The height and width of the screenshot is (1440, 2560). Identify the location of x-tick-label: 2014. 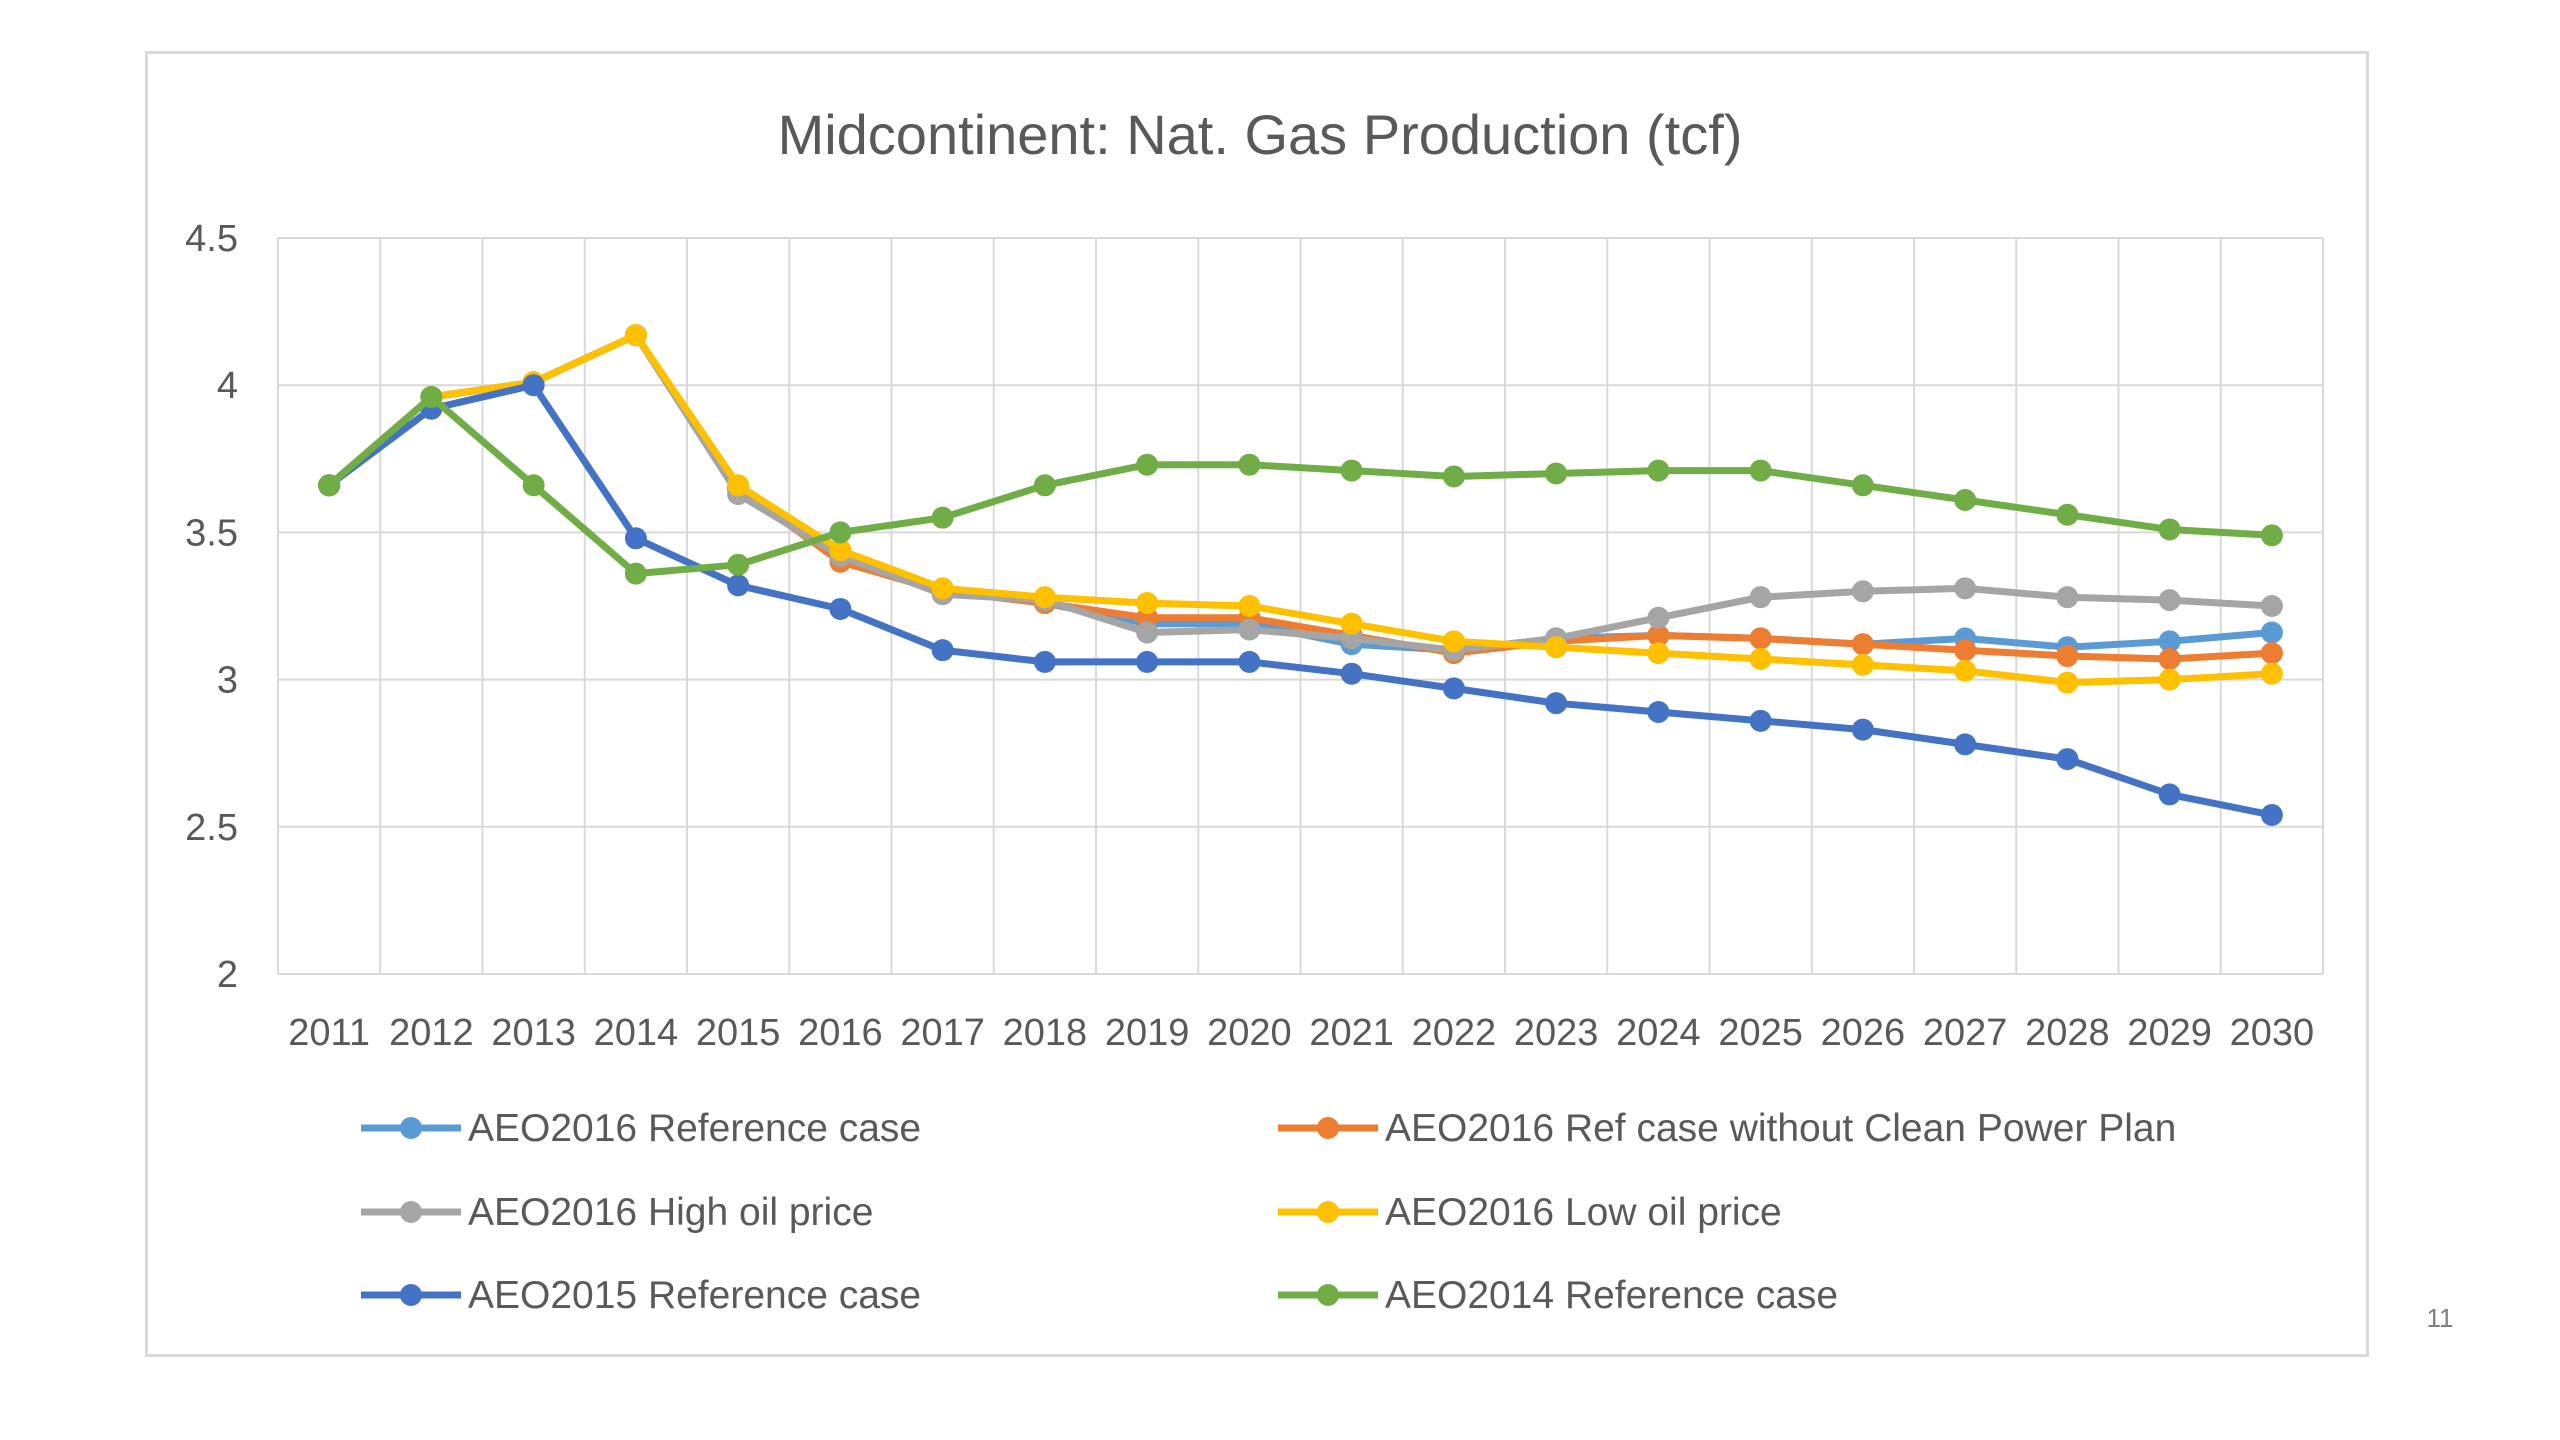
(636, 1033).